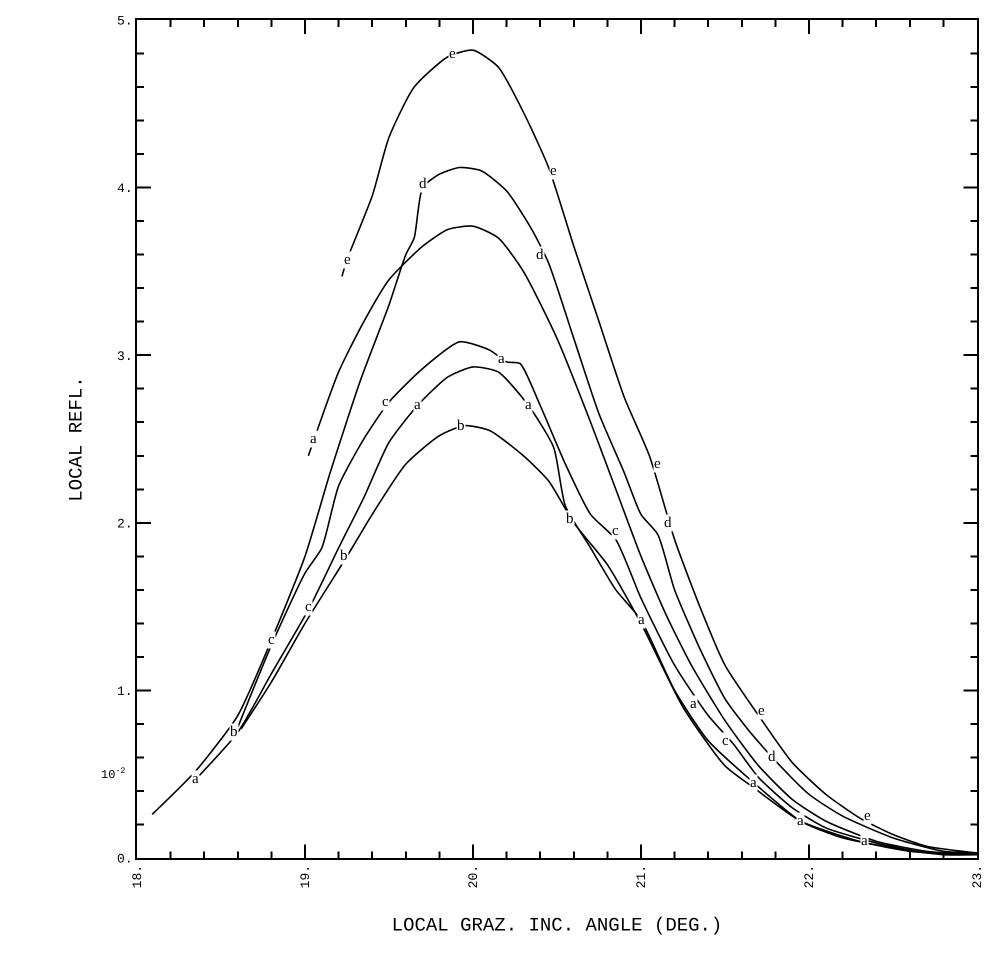  What do you see at coordinates (125, 188) in the screenshot?
I see `y-tick-label: 4.` at bounding box center [125, 188].